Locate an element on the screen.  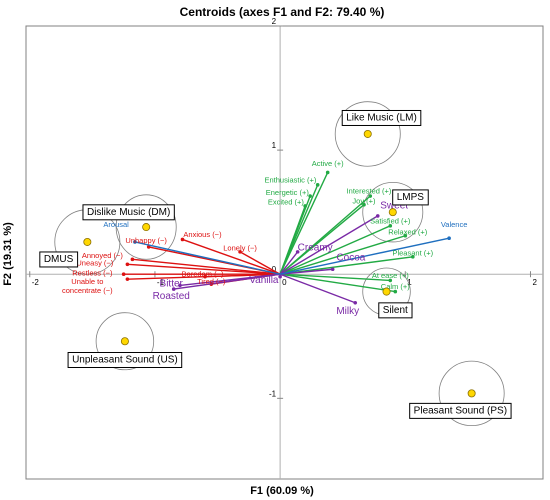
centroid-label-box-silent: Silent is located at coordinates (395, 310).